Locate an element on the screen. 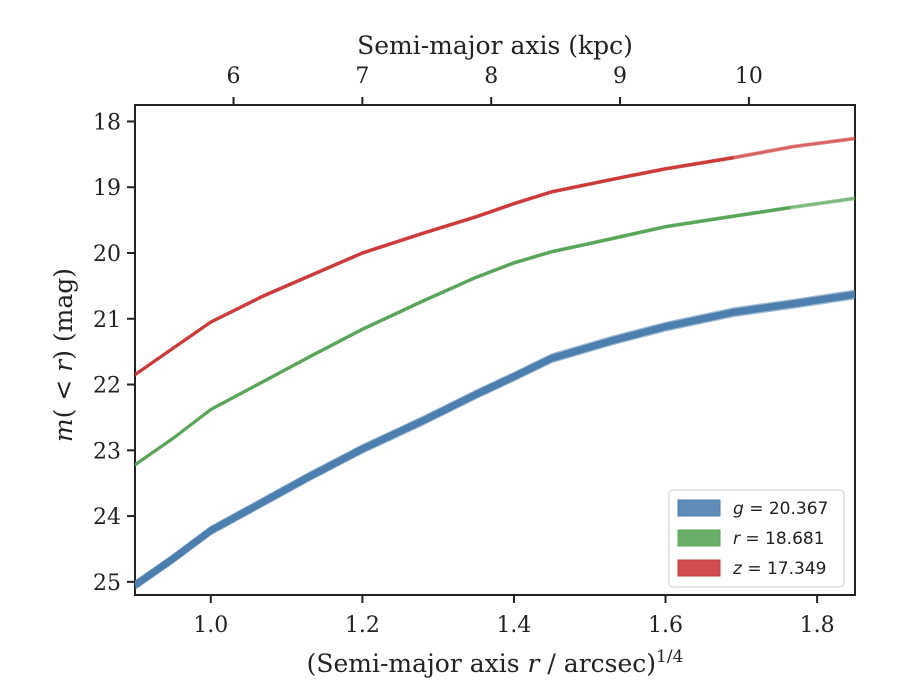 This screenshot has width=900, height=700. y-tick-label: 24 is located at coordinates (107, 517).